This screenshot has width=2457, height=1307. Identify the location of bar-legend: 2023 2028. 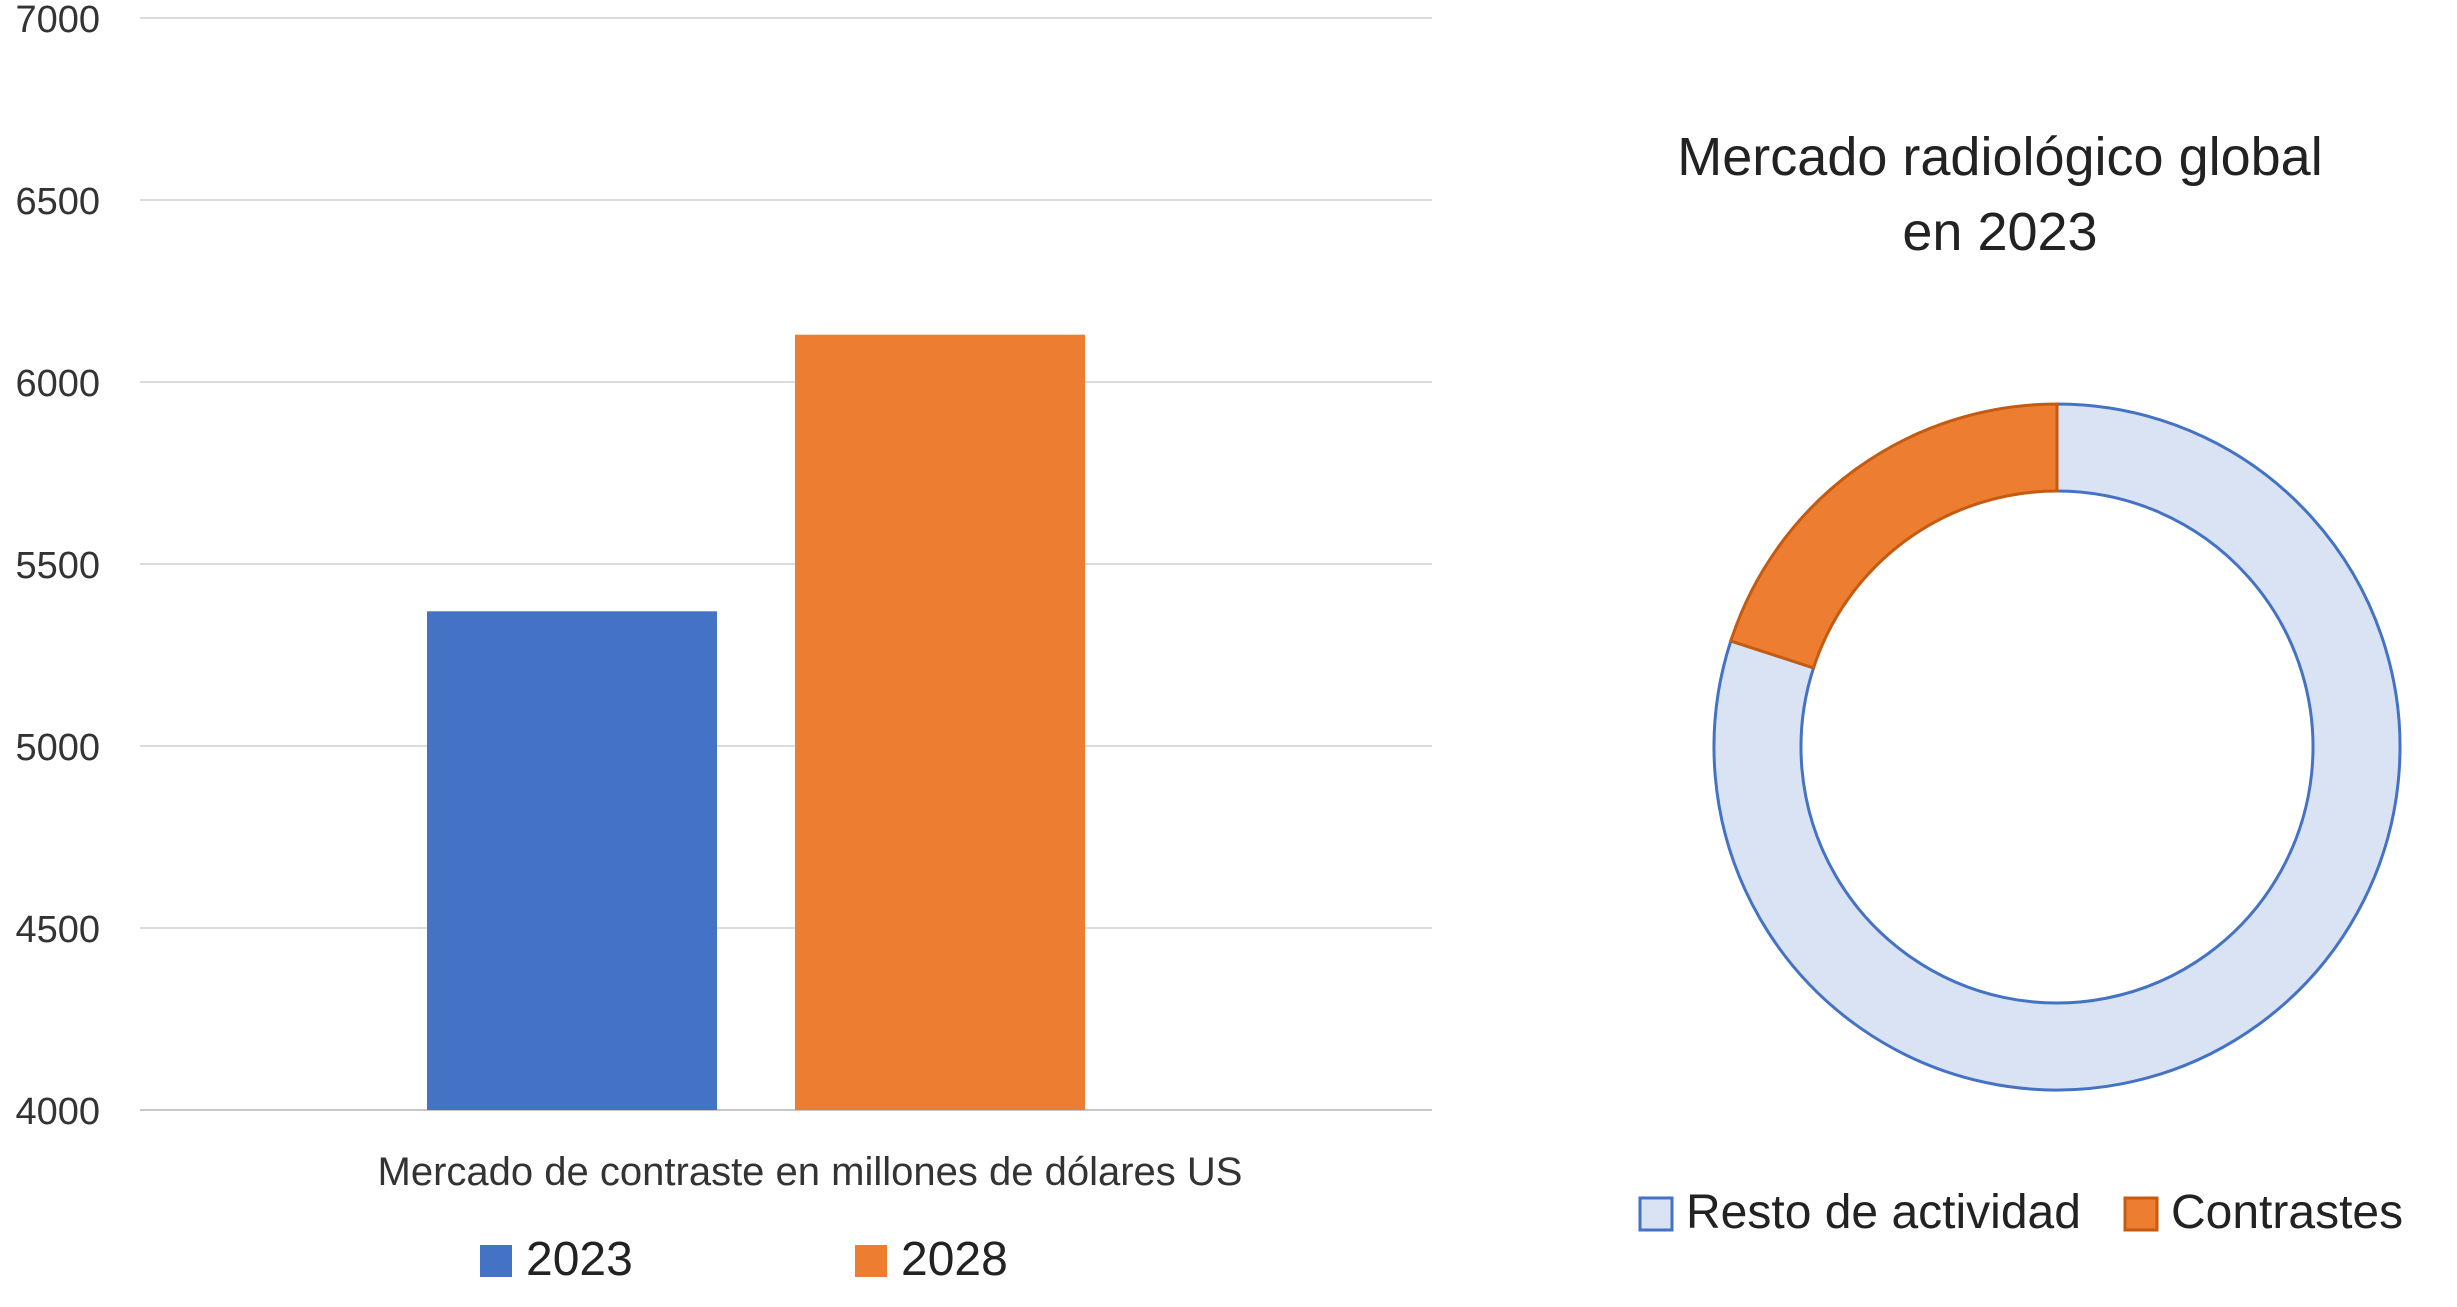
(744, 1259).